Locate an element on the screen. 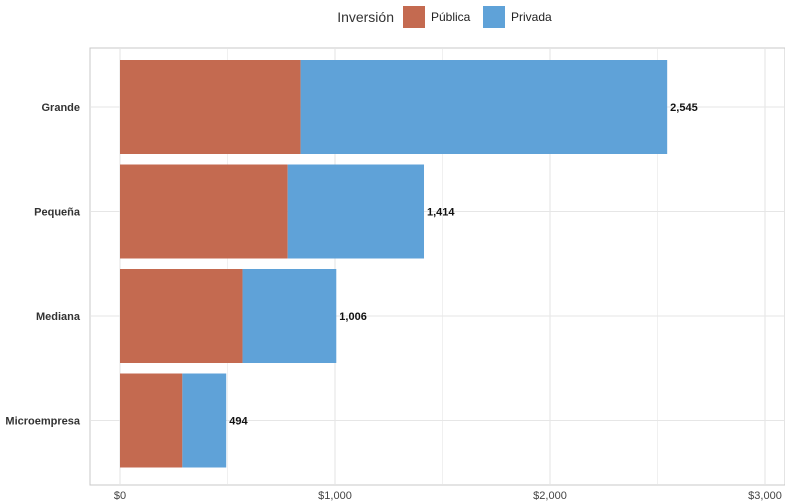 The width and height of the screenshot is (785, 503). bar-p-blica-microempresa is located at coordinates (151, 420).